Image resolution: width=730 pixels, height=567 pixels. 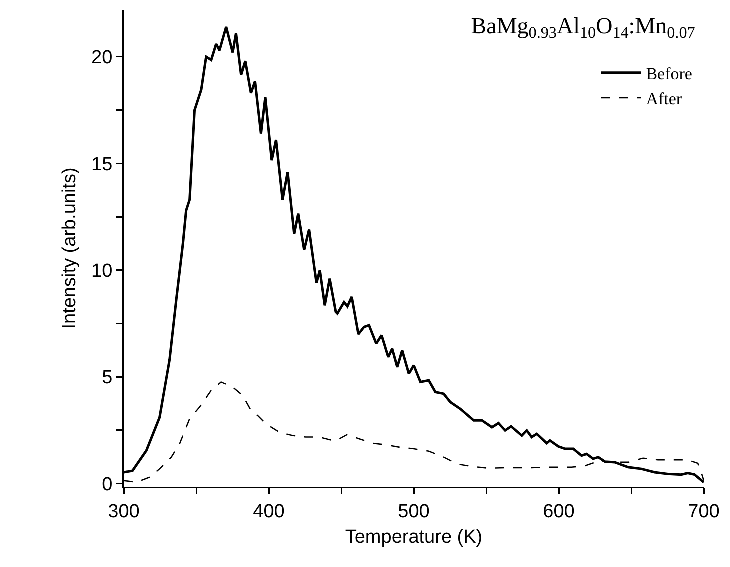 What do you see at coordinates (669, 74) in the screenshot?
I see `legend-label: Before` at bounding box center [669, 74].